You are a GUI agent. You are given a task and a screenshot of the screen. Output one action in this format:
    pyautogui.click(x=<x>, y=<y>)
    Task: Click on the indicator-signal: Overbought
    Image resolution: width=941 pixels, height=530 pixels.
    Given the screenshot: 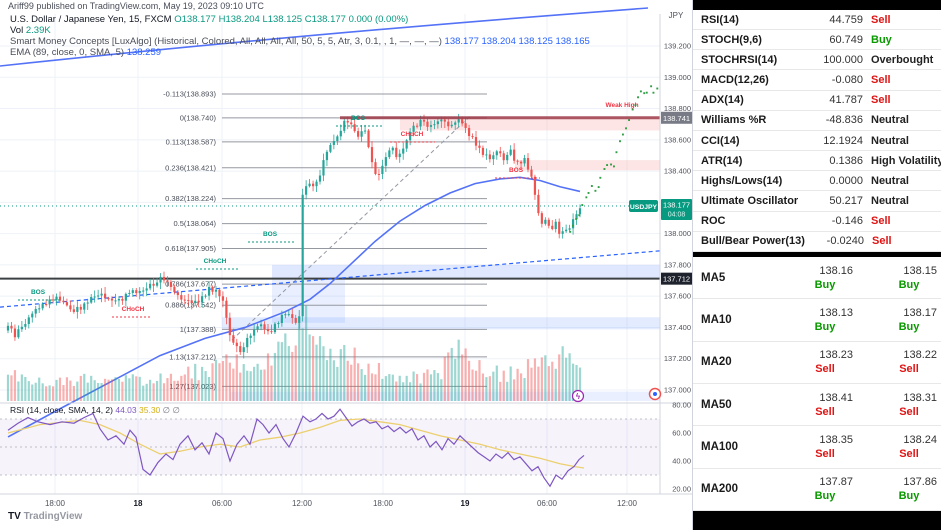 What is the action you would take?
    pyautogui.click(x=902, y=59)
    